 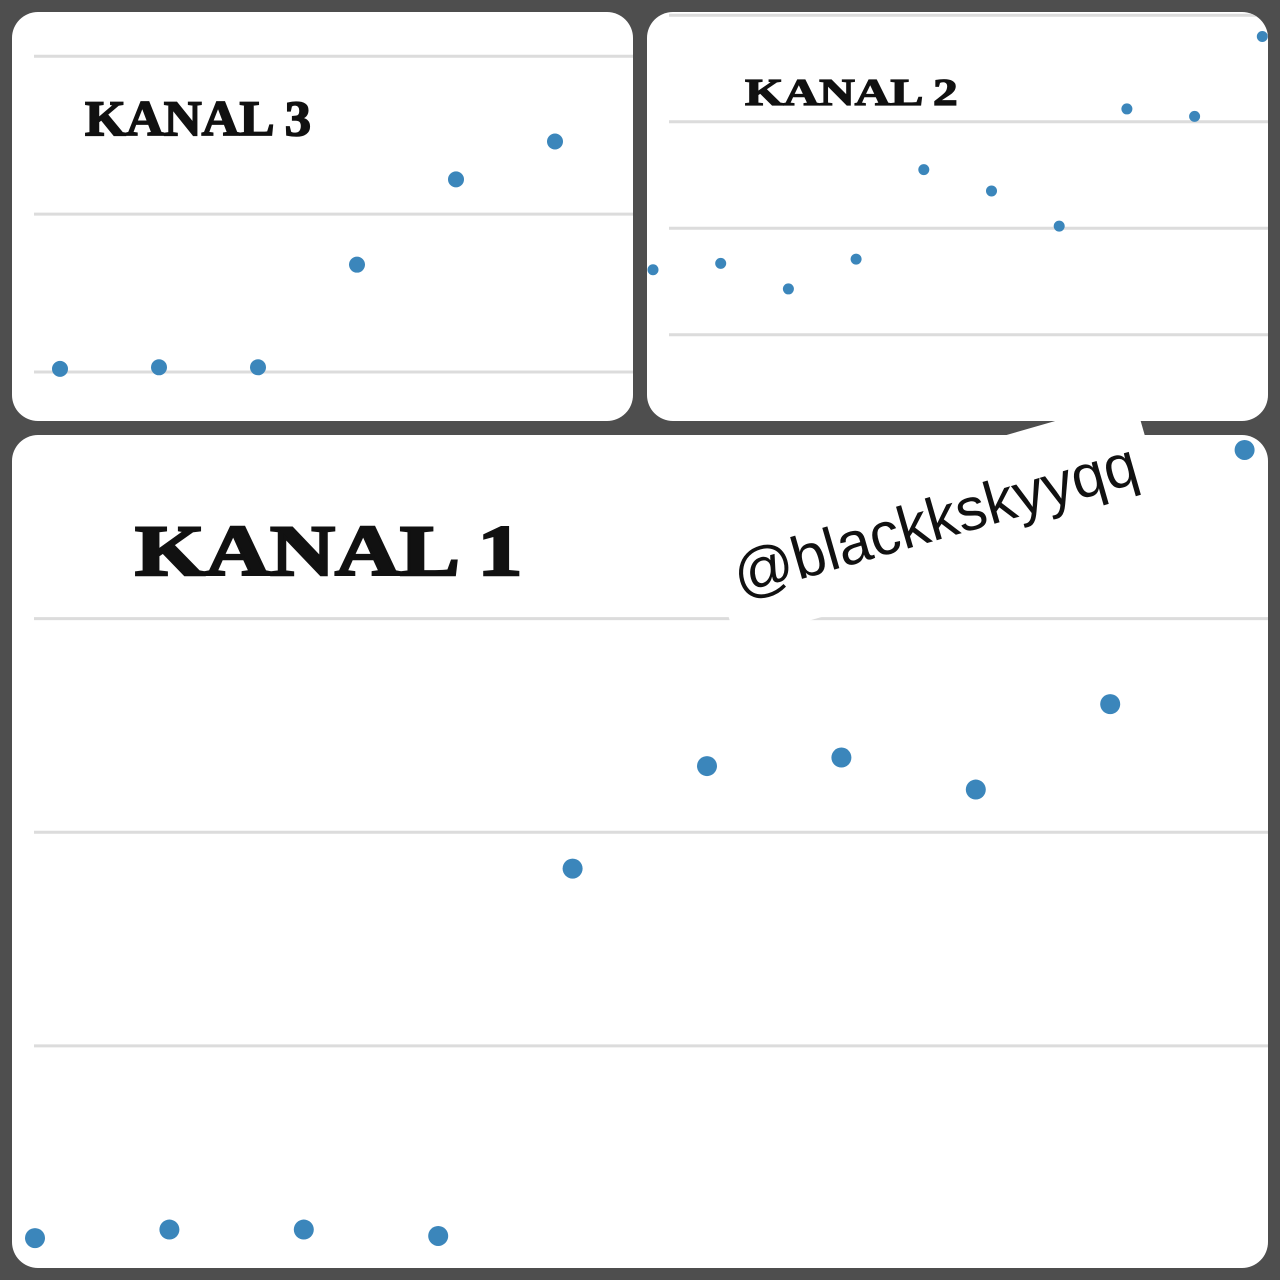 What do you see at coordinates (851, 92) in the screenshot?
I see `chart-title: KANAL 2` at bounding box center [851, 92].